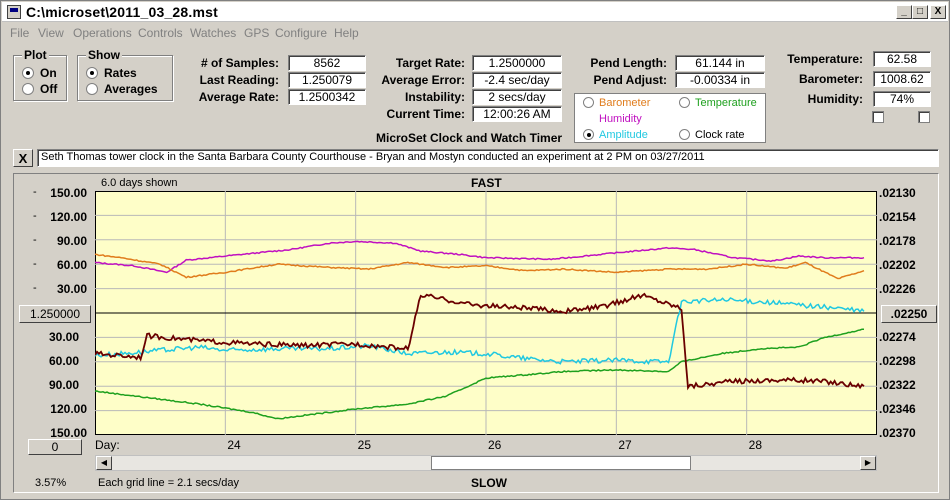 The height and width of the screenshot is (500, 950). Describe the element at coordinates (51, 33) in the screenshot. I see `menu-view: View` at that location.